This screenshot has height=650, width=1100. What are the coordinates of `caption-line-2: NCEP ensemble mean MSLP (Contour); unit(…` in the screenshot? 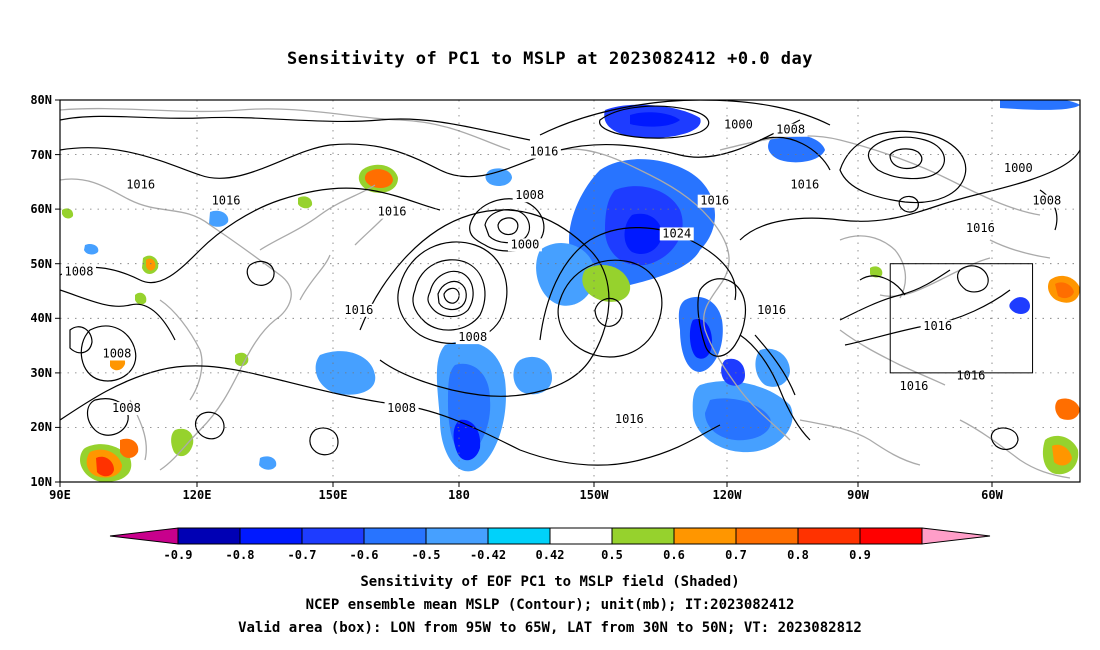 It's located at (550, 605).